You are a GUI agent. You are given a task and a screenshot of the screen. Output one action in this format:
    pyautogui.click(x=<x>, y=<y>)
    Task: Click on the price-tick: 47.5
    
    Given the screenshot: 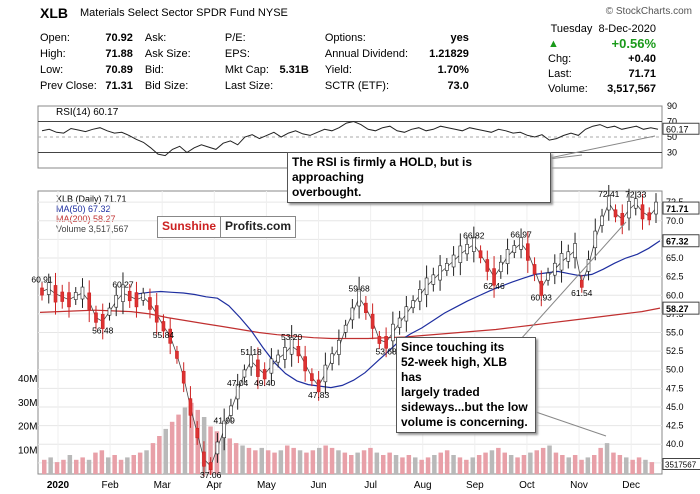 What is the action you would take?
    pyautogui.click(x=675, y=388)
    